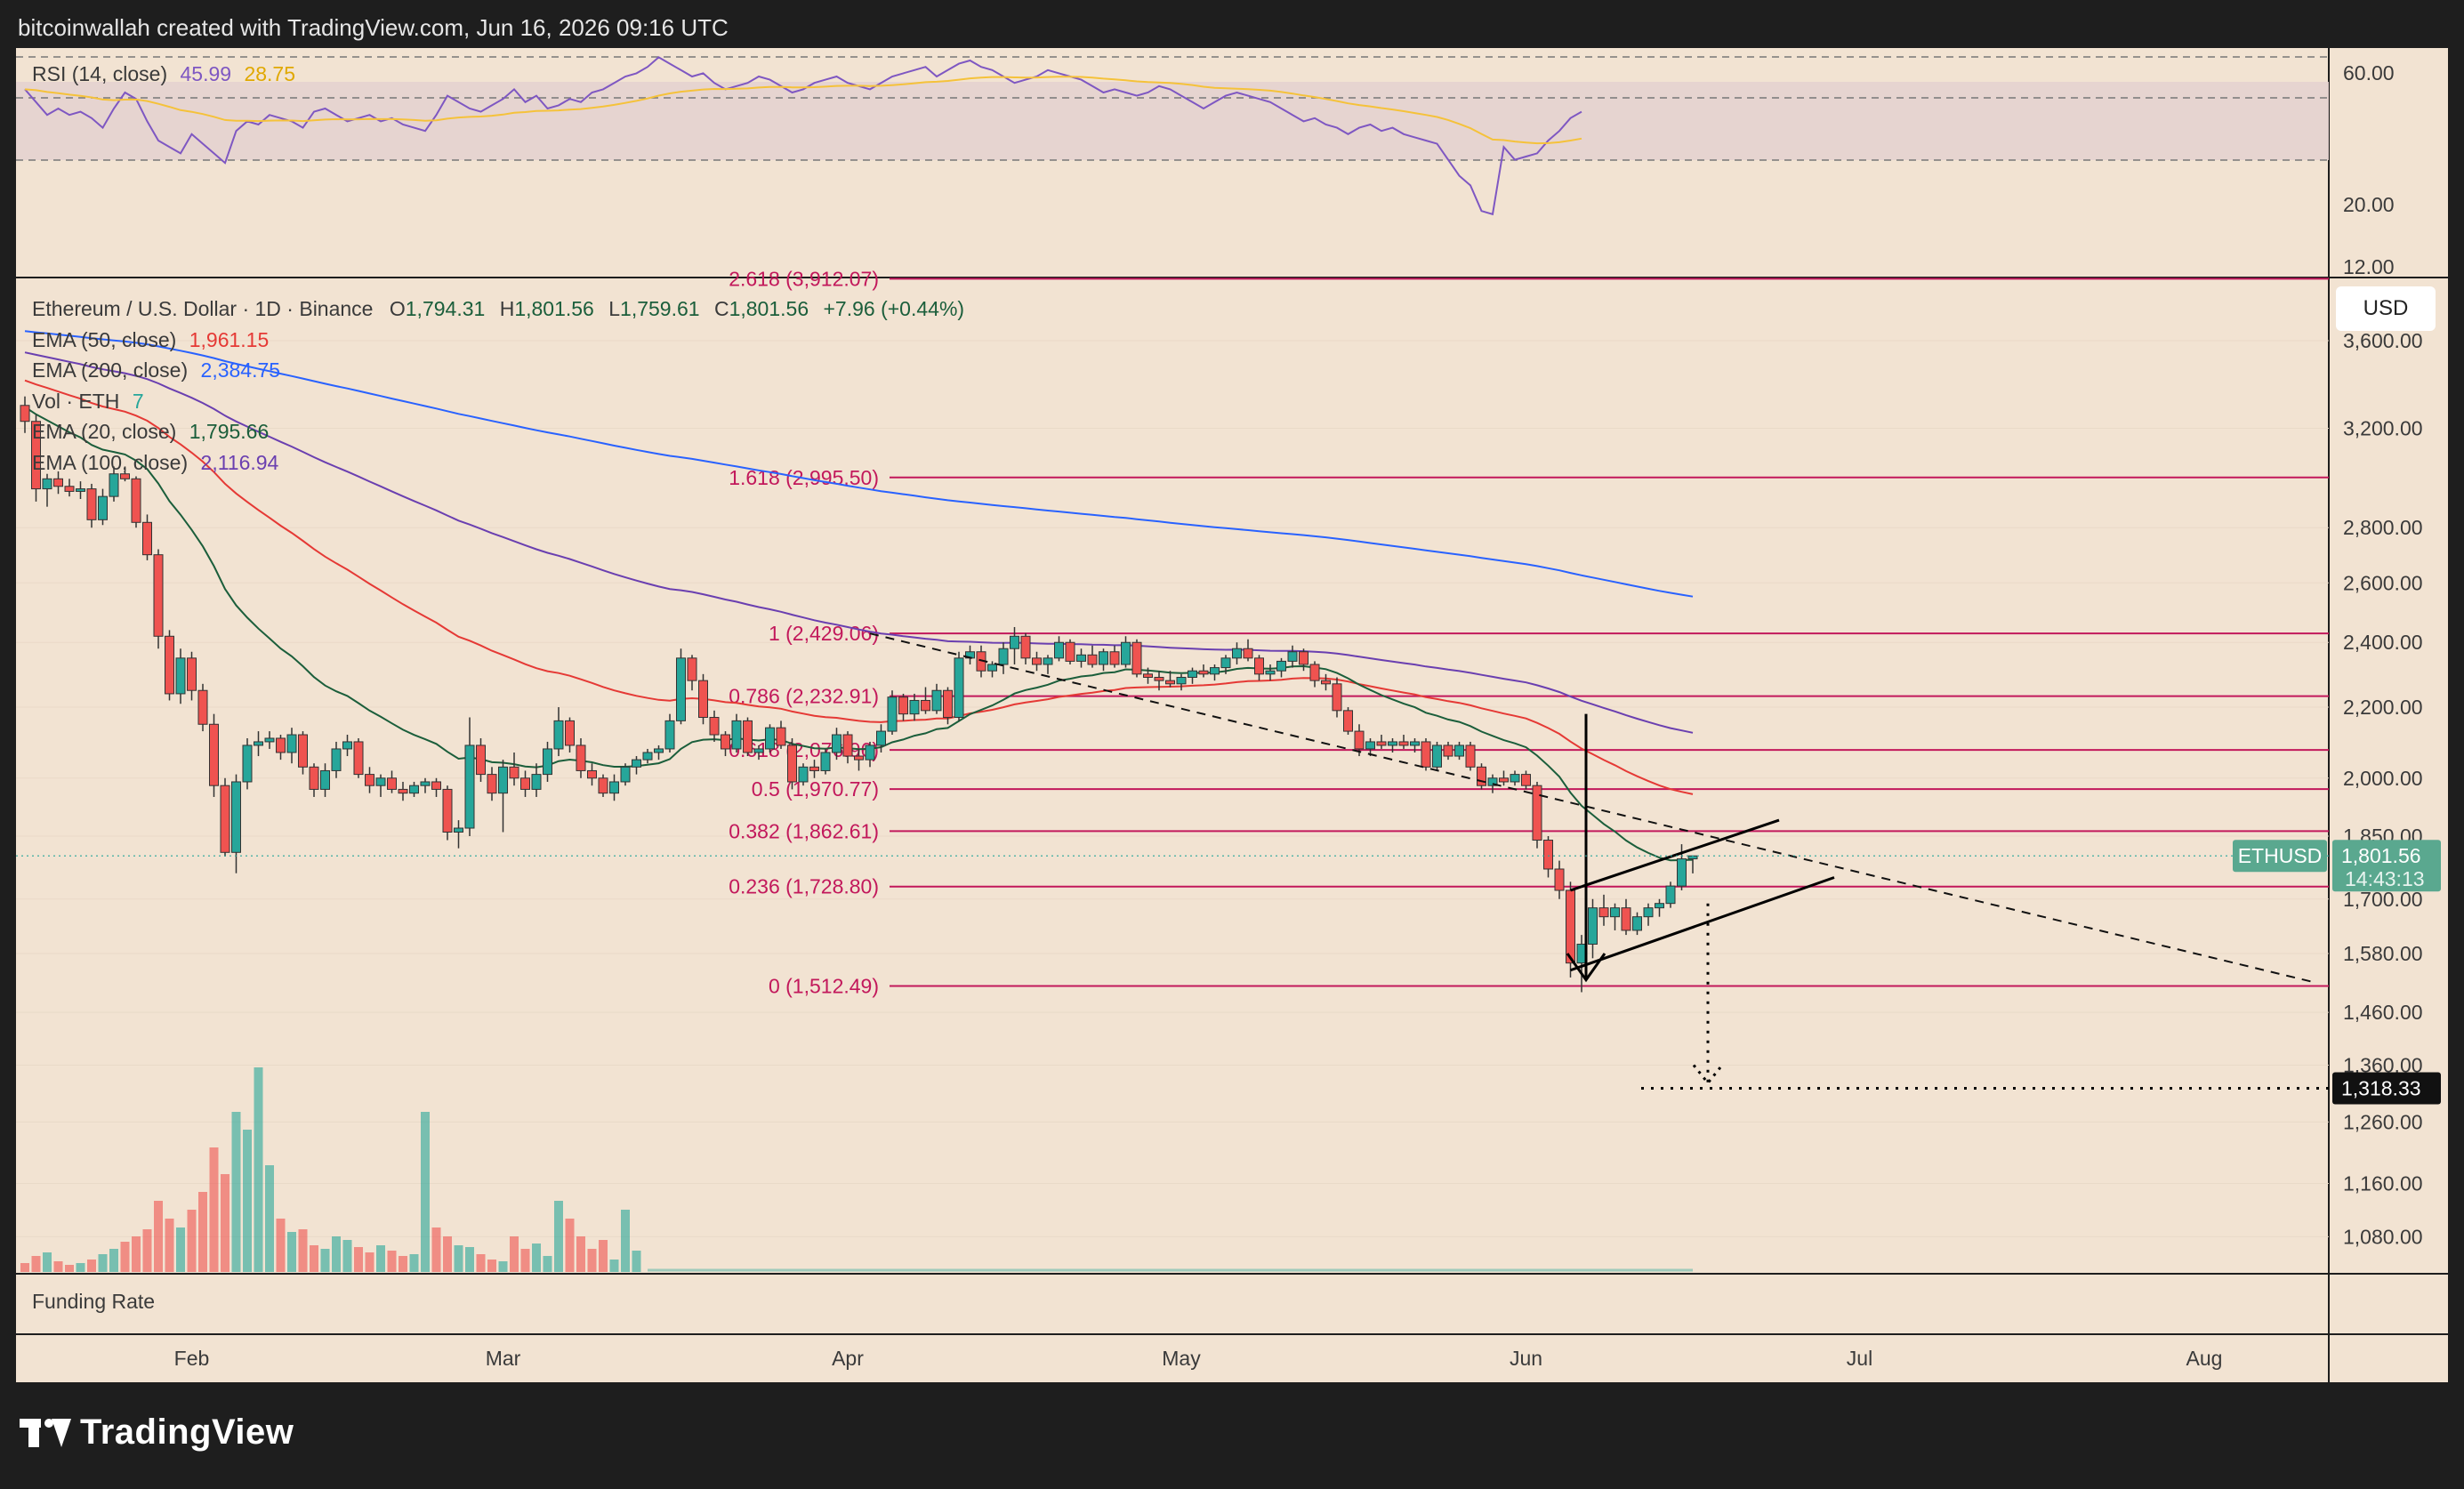  I want to click on x-axis-label: Feb, so click(192, 1358).